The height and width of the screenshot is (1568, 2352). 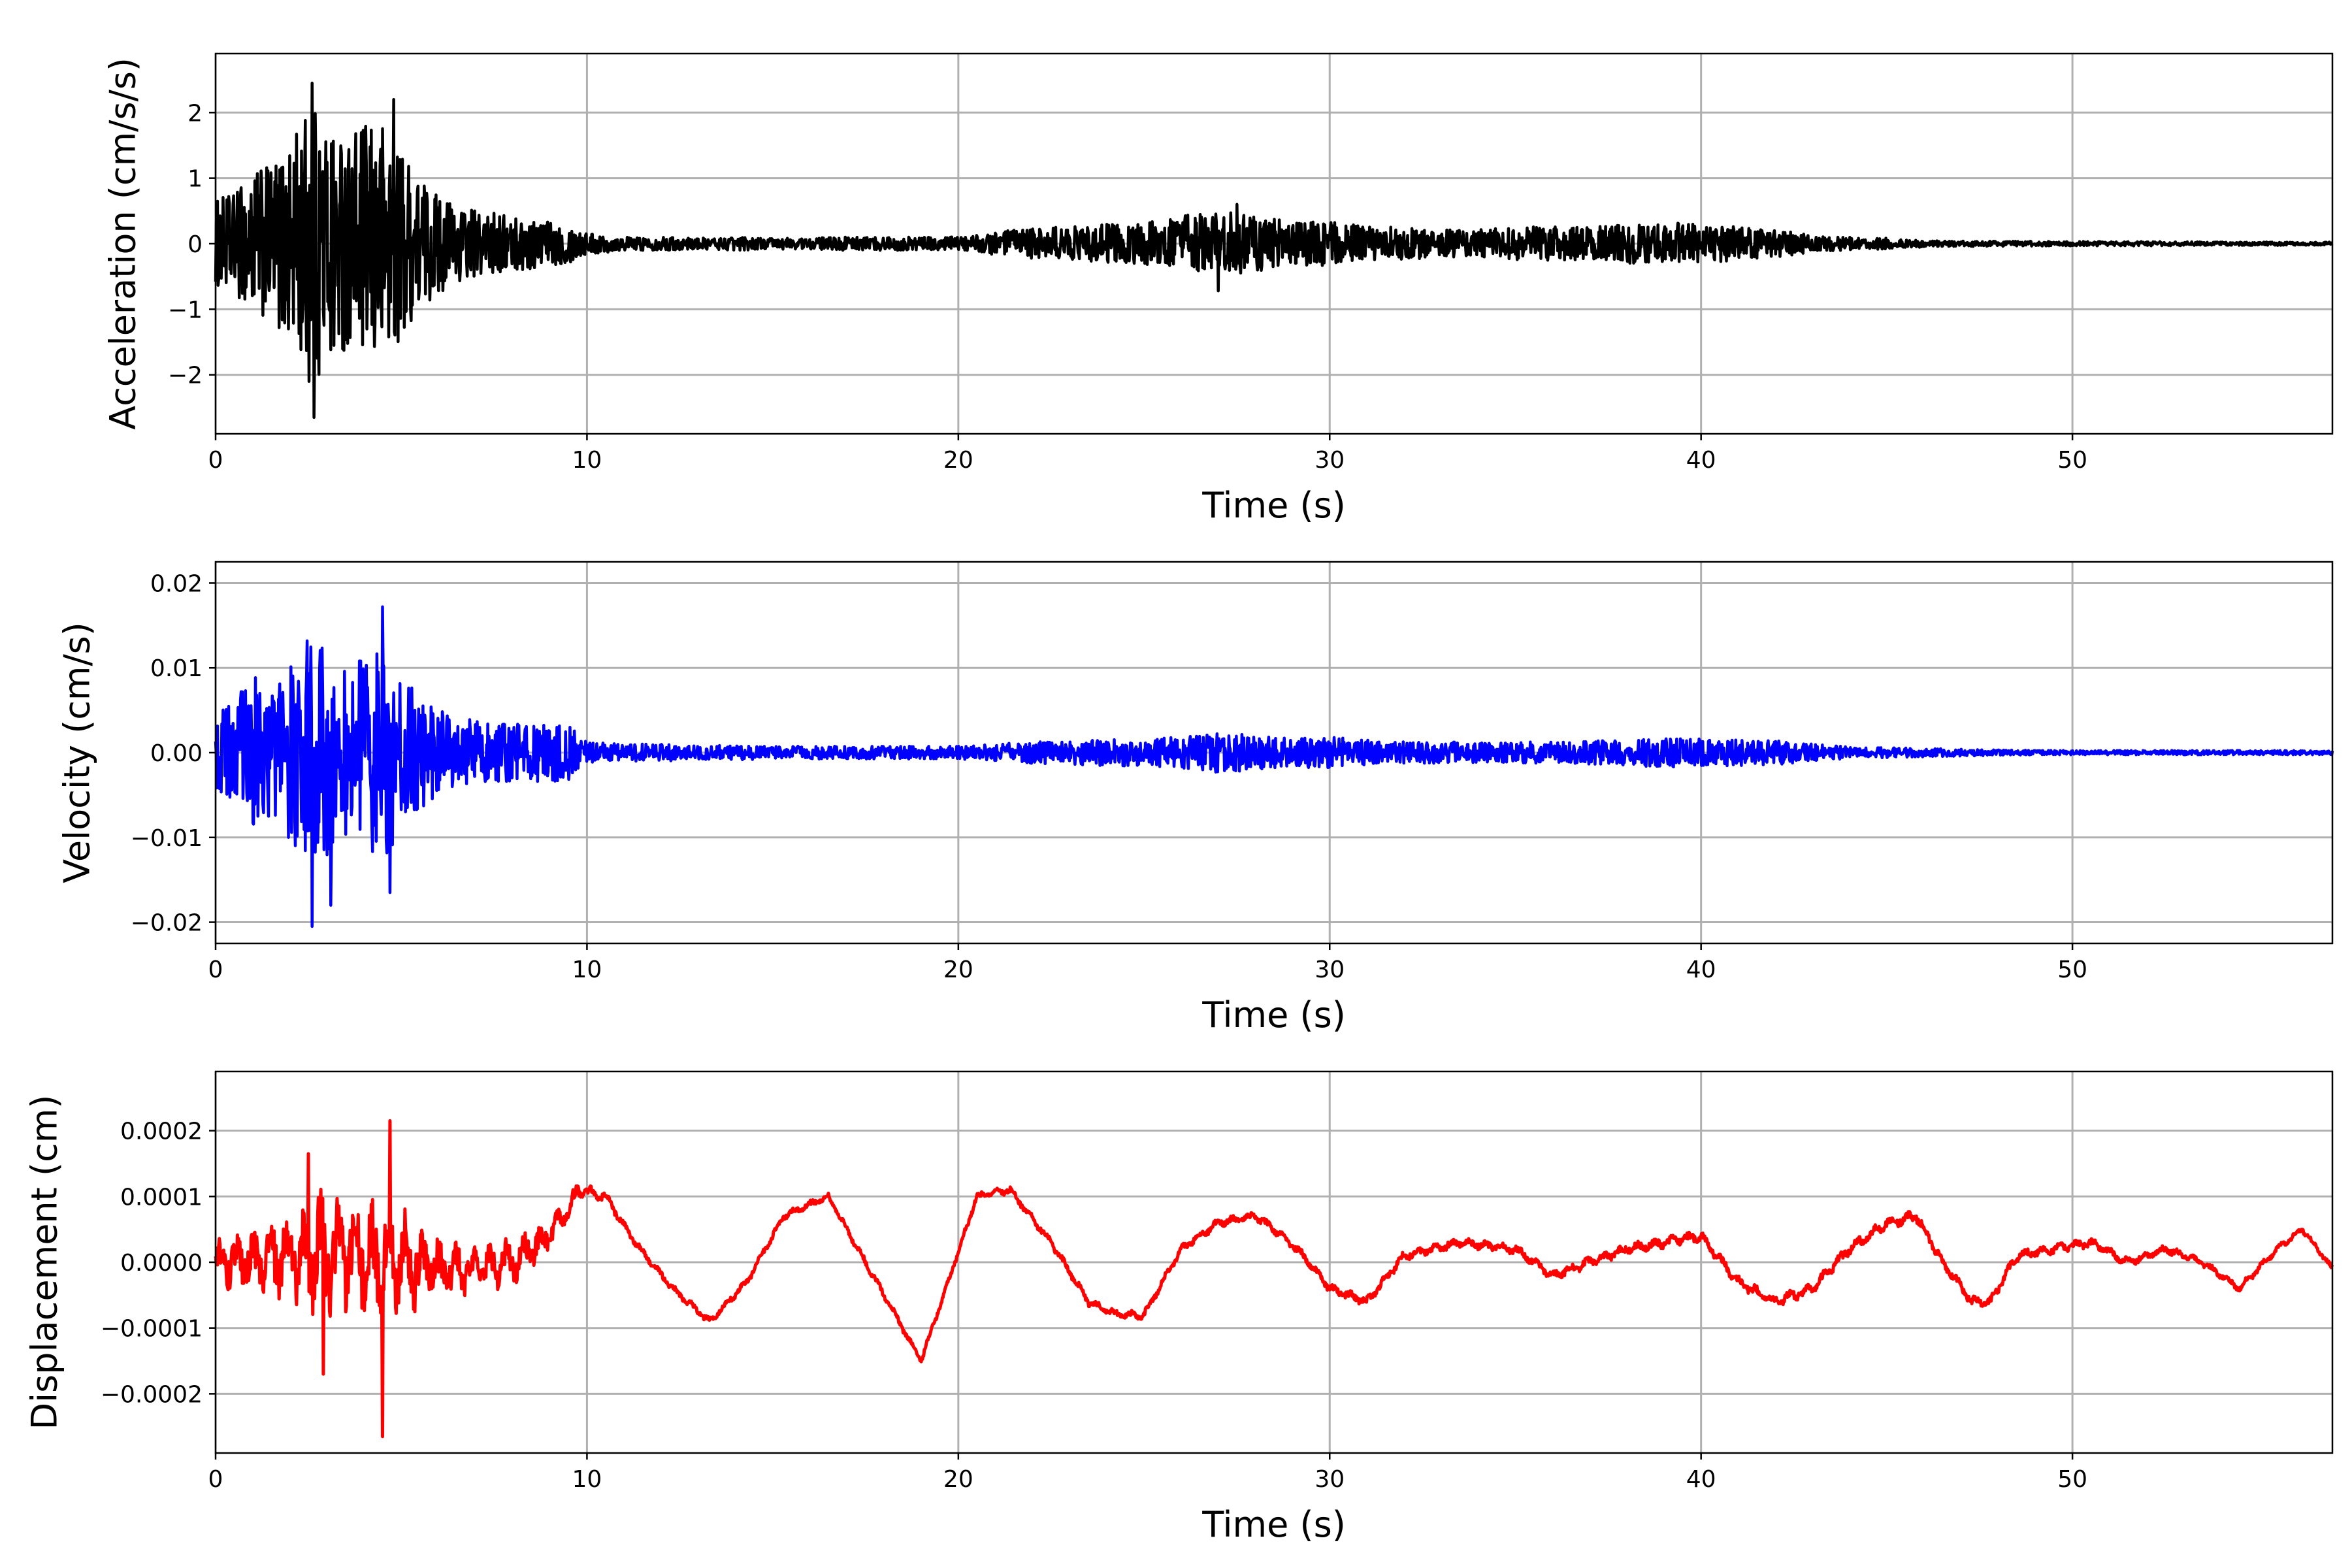 What do you see at coordinates (185, 310) in the screenshot?
I see `acceleration-y-tick-label: −1` at bounding box center [185, 310].